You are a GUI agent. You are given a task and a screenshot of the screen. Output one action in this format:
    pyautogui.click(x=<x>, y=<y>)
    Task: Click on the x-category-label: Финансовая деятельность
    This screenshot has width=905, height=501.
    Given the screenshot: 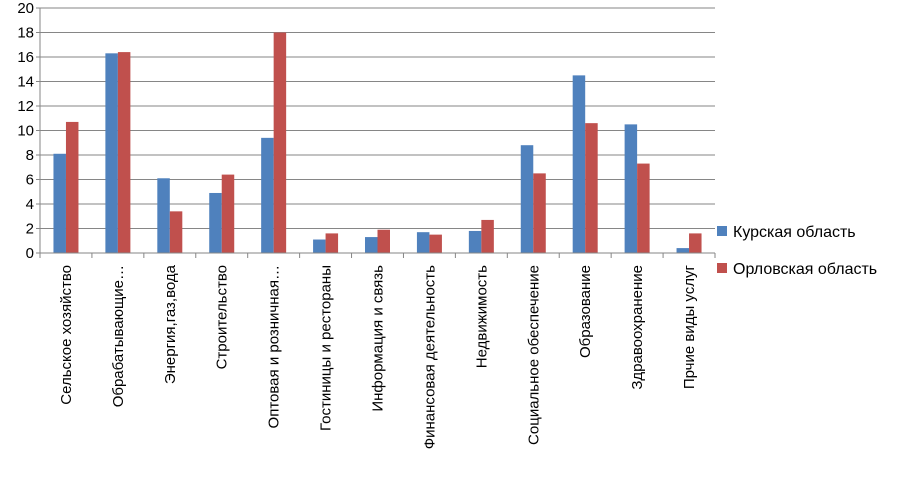 What is the action you would take?
    pyautogui.click(x=429, y=357)
    